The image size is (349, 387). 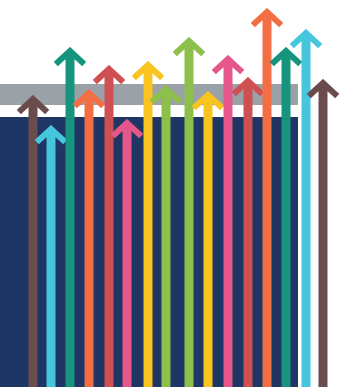 I want to click on arrow-cyan-2-head, so click(x=306, y=38).